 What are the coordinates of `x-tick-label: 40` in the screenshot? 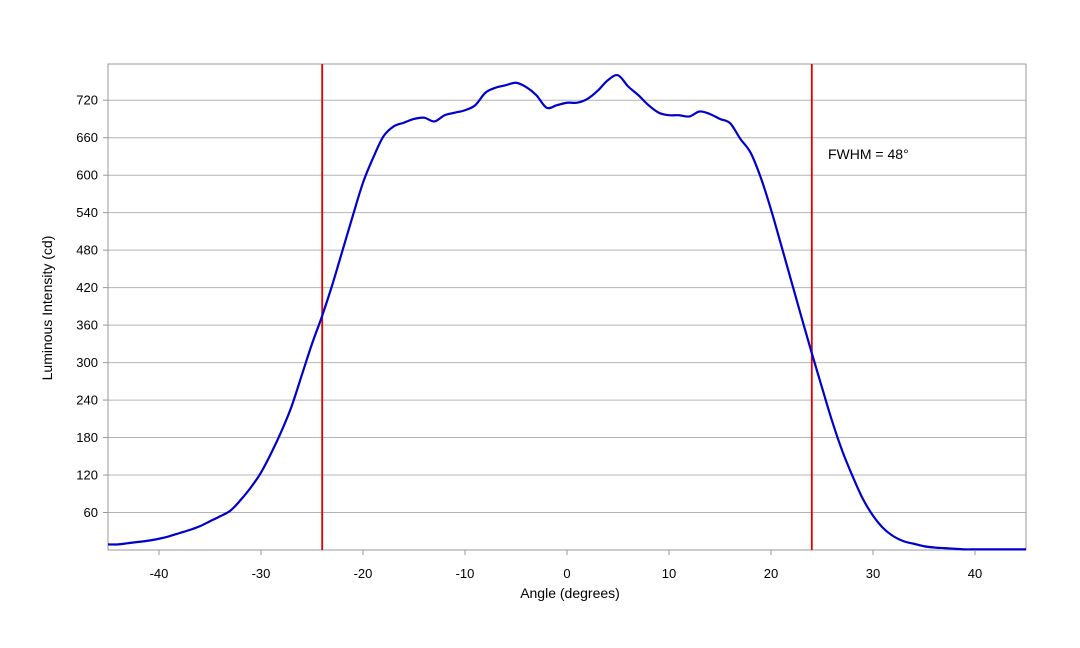 It's located at (975, 573).